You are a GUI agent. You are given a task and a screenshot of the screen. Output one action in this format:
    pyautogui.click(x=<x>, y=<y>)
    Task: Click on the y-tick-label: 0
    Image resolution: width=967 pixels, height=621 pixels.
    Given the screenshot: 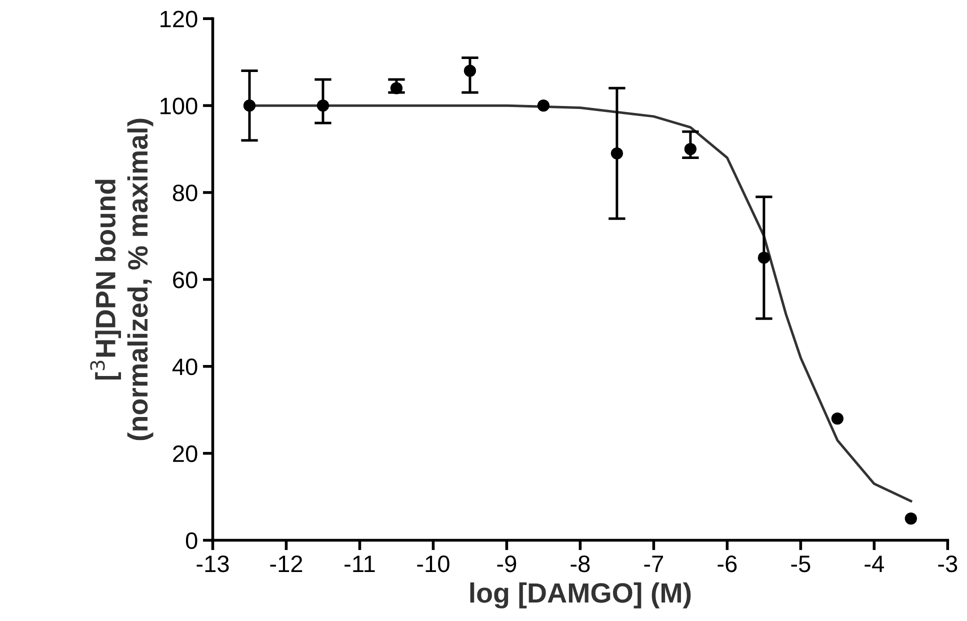 What is the action you would take?
    pyautogui.click(x=192, y=541)
    